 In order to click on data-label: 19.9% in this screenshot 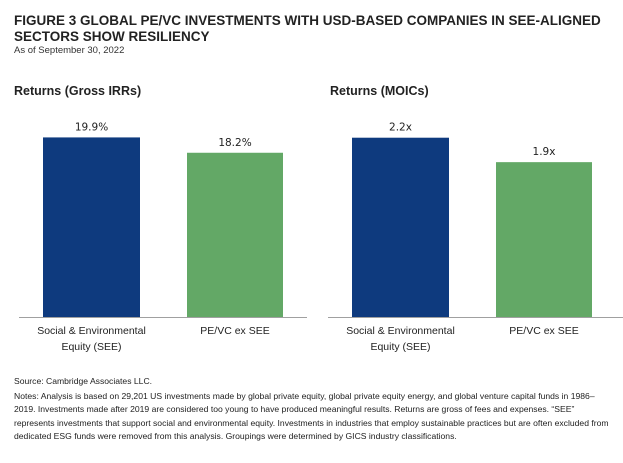, I will do `click(91, 127)`.